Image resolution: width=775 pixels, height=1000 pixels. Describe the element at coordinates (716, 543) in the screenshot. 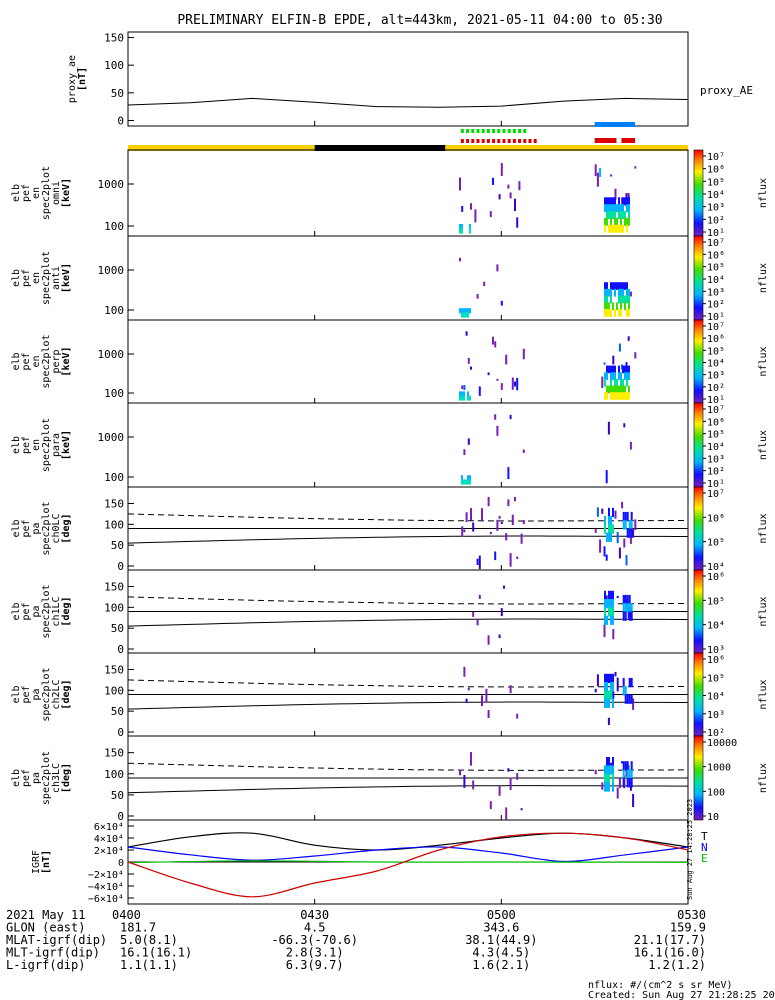

I see `colorbar-tick-label: 10⁵` at that location.